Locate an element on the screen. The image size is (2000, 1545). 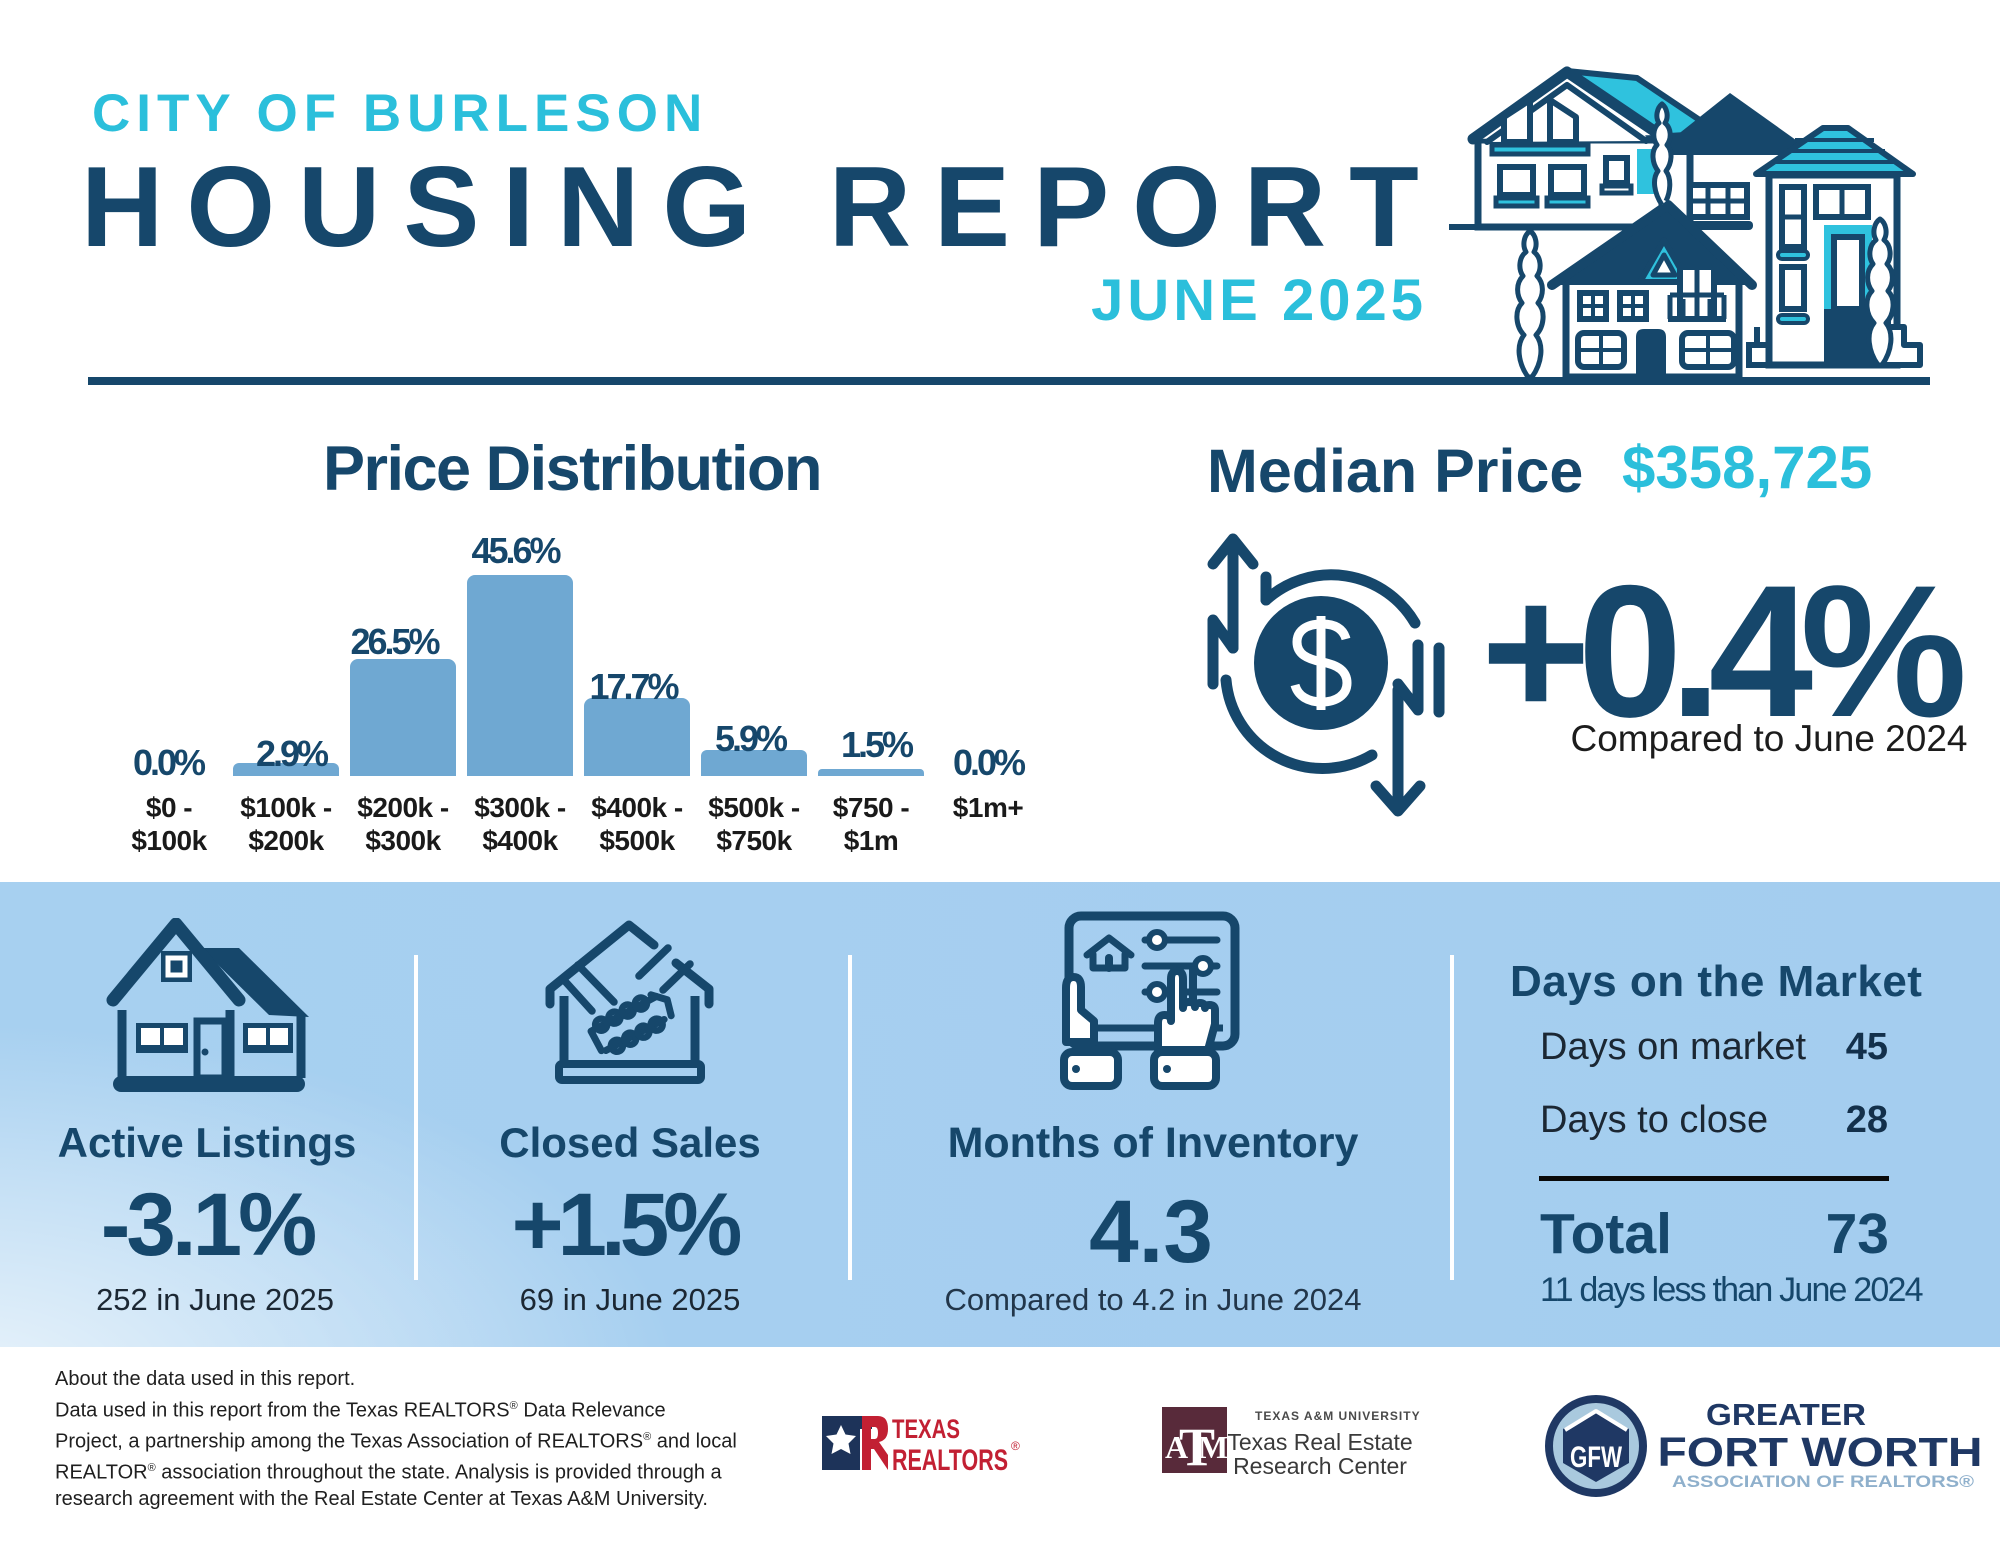
svg-text: REALTORS is located at coordinates (950, 1460).